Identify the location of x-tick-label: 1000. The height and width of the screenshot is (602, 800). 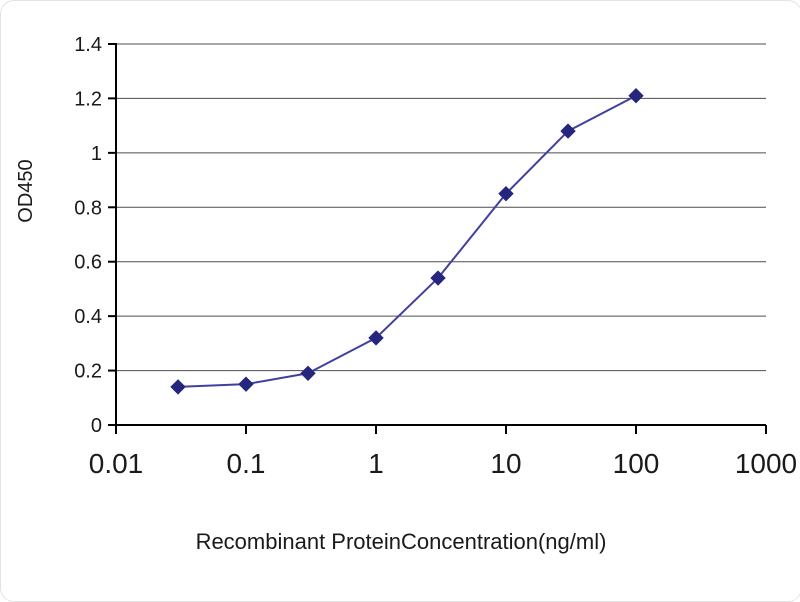
(766, 463).